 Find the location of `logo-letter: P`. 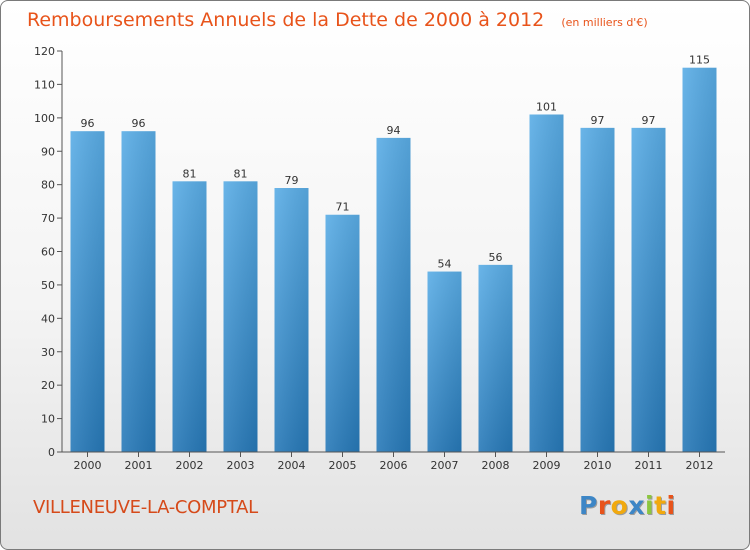

logo-letter: P is located at coordinates (588, 505).